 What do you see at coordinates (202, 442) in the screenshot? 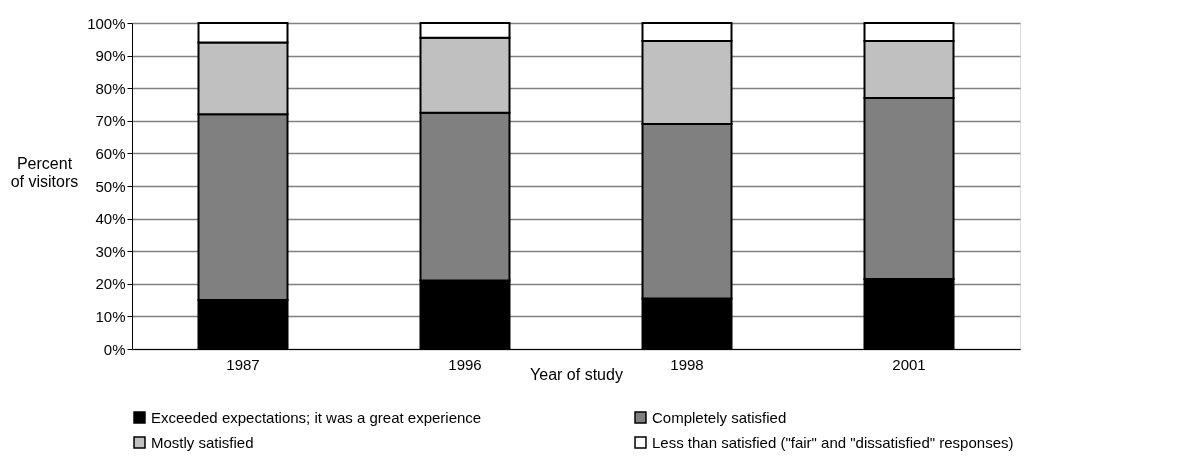
I see `legend-label: Mostly satisfied` at bounding box center [202, 442].